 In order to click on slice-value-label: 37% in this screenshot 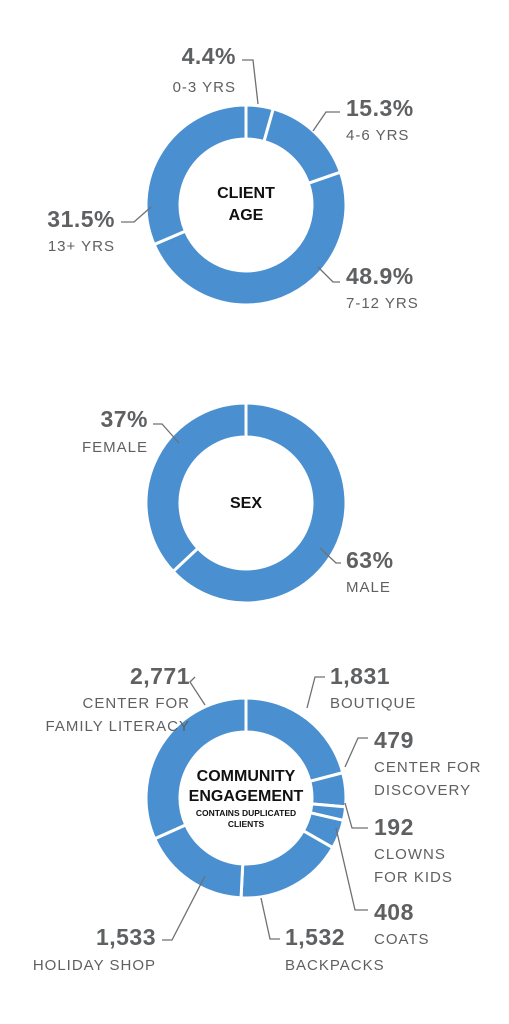, I will do `click(124, 419)`.